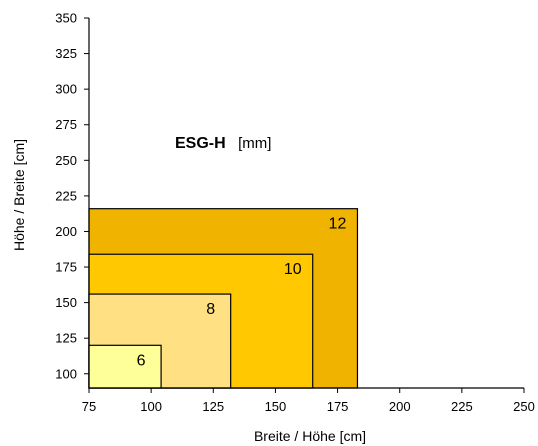 The height and width of the screenshot is (446, 538). What do you see at coordinates (524, 406) in the screenshot?
I see `x-tick-label-250: 250` at bounding box center [524, 406].